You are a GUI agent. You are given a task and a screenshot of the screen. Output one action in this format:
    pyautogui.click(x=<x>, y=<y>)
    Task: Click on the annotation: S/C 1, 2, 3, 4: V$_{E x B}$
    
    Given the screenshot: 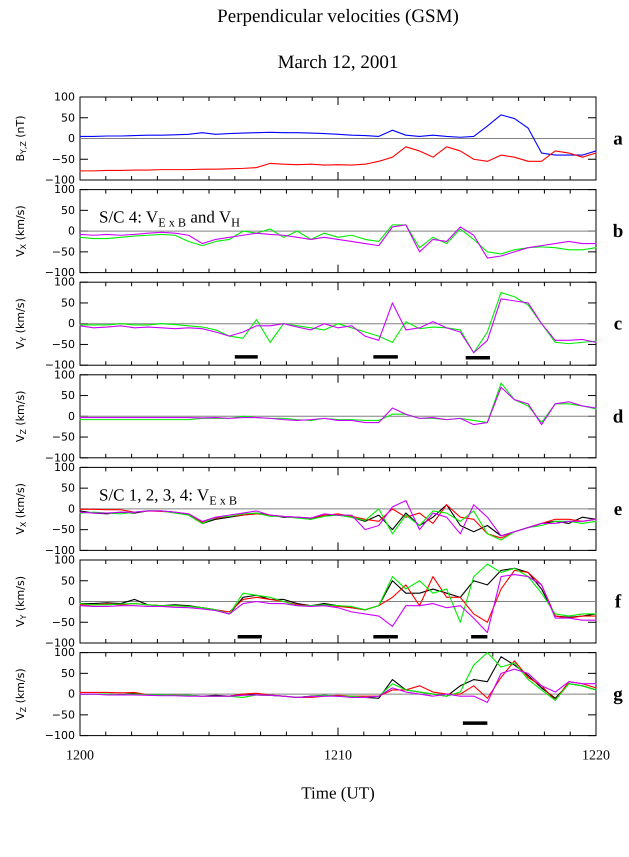 What is the action you would take?
    pyautogui.click(x=168, y=496)
    